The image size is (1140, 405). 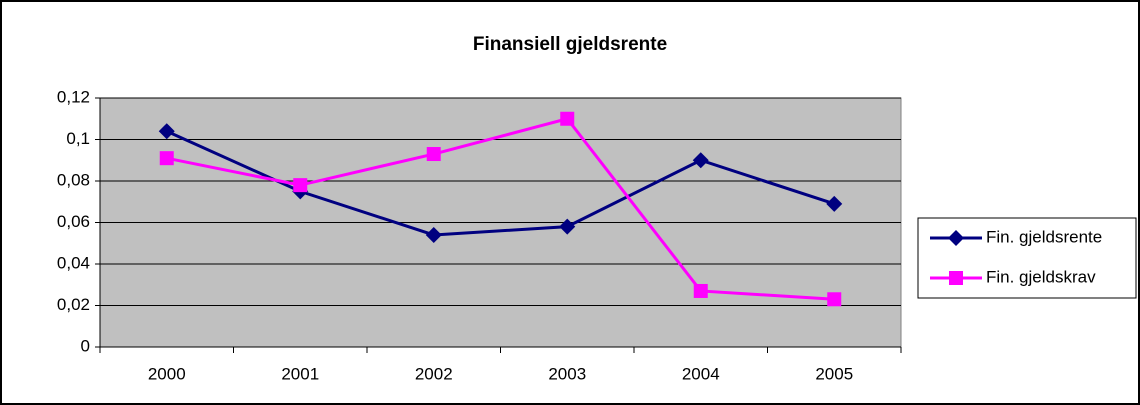 I want to click on legend-label: Fin. gjeldskrav, so click(x=1041, y=276).